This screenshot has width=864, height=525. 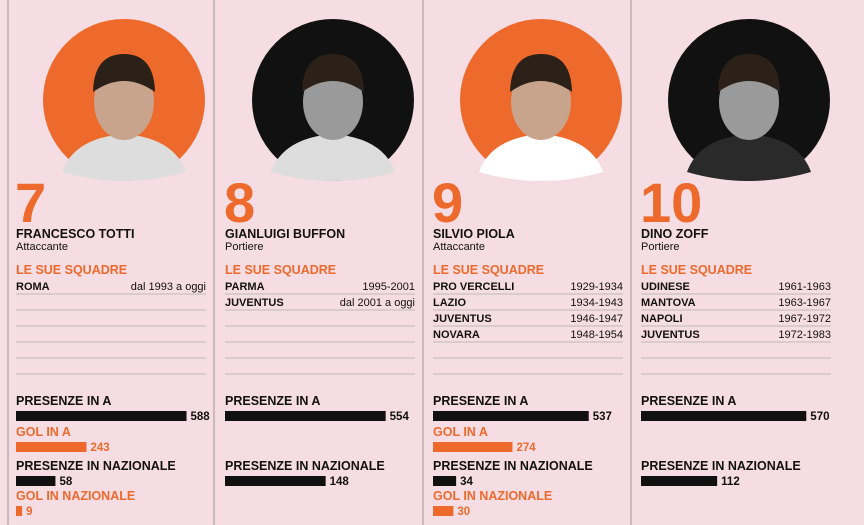 What do you see at coordinates (662, 319) in the screenshot?
I see `team-name: NAPOLI` at bounding box center [662, 319].